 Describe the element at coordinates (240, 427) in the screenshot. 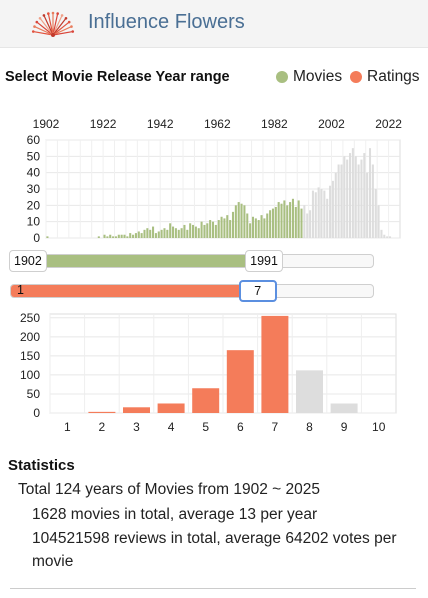

I see `rating-chart-x-tick: 6` at that location.